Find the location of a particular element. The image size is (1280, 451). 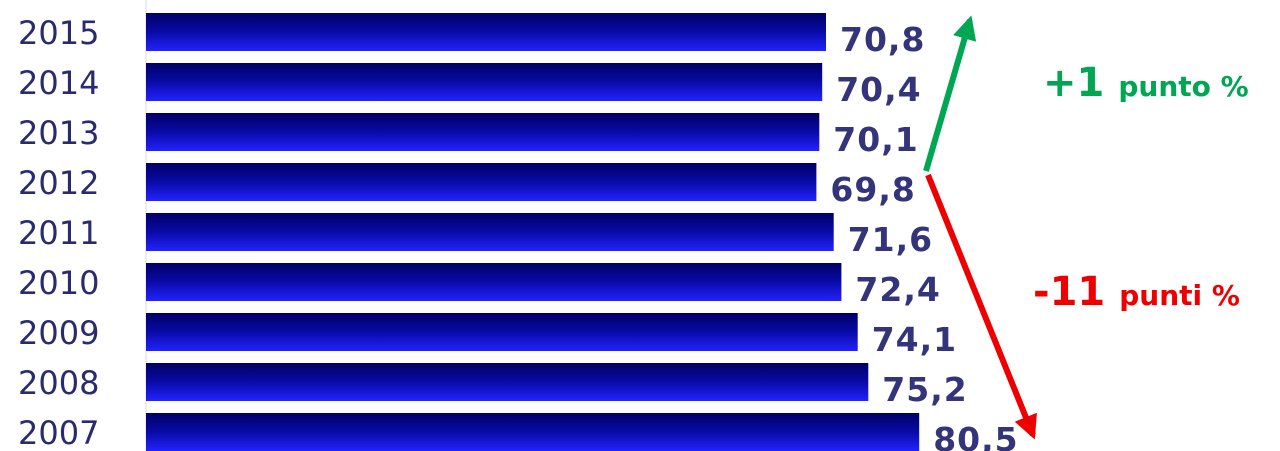

y-tick-label-2011: 2011 is located at coordinates (58, 233).